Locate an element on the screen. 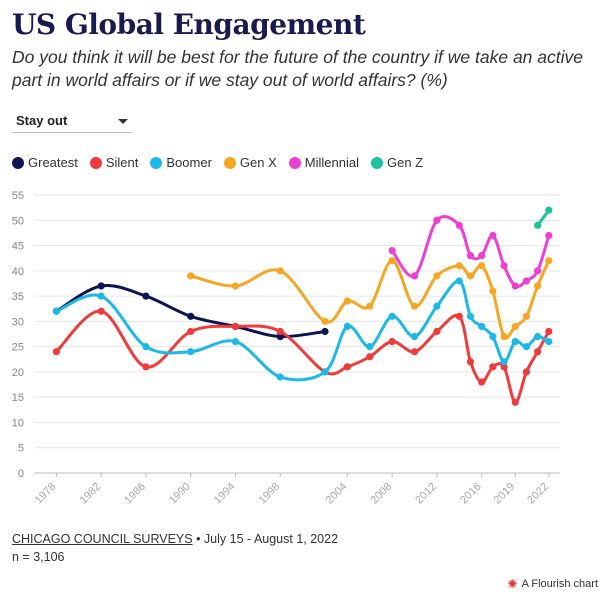  legend-swatch-silent is located at coordinates (95, 162).